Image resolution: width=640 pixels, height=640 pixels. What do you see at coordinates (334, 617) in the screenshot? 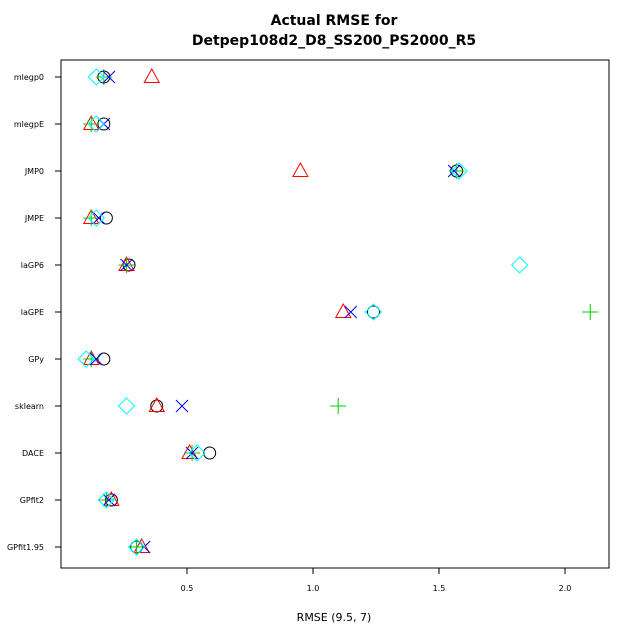
I see `x-axis-title: RMSE (9.5, 7)` at bounding box center [334, 617].